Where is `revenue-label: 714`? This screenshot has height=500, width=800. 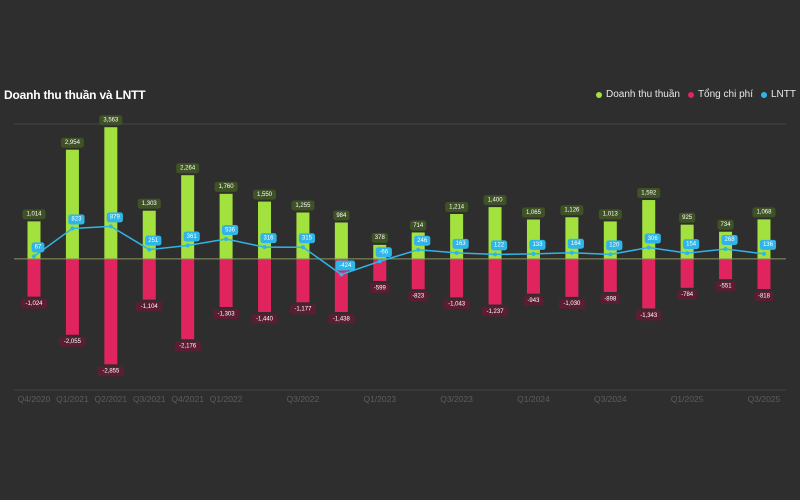
revenue-label: 714 is located at coordinates (418, 226).